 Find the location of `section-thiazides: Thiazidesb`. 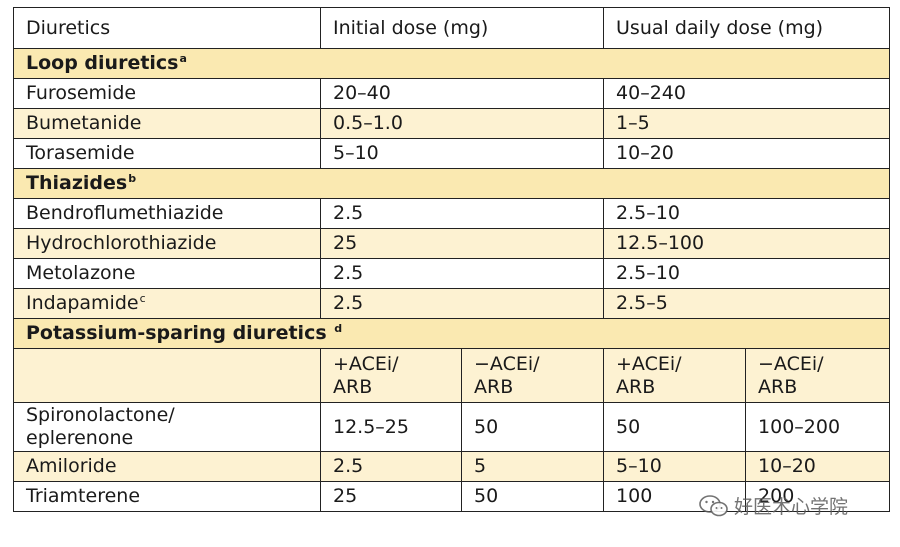

section-thiazides: Thiazidesb is located at coordinates (451, 183).